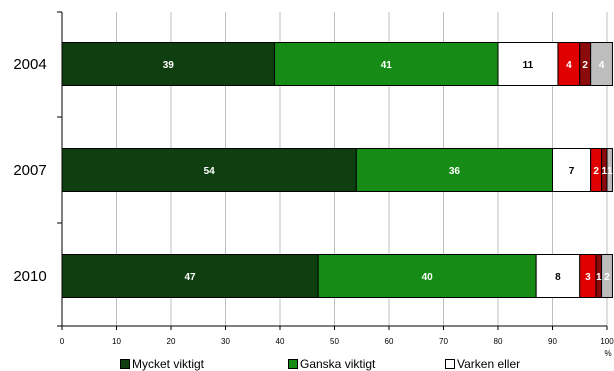 This screenshot has height=371, width=614. I want to click on bar-value-label: 47, so click(191, 277).